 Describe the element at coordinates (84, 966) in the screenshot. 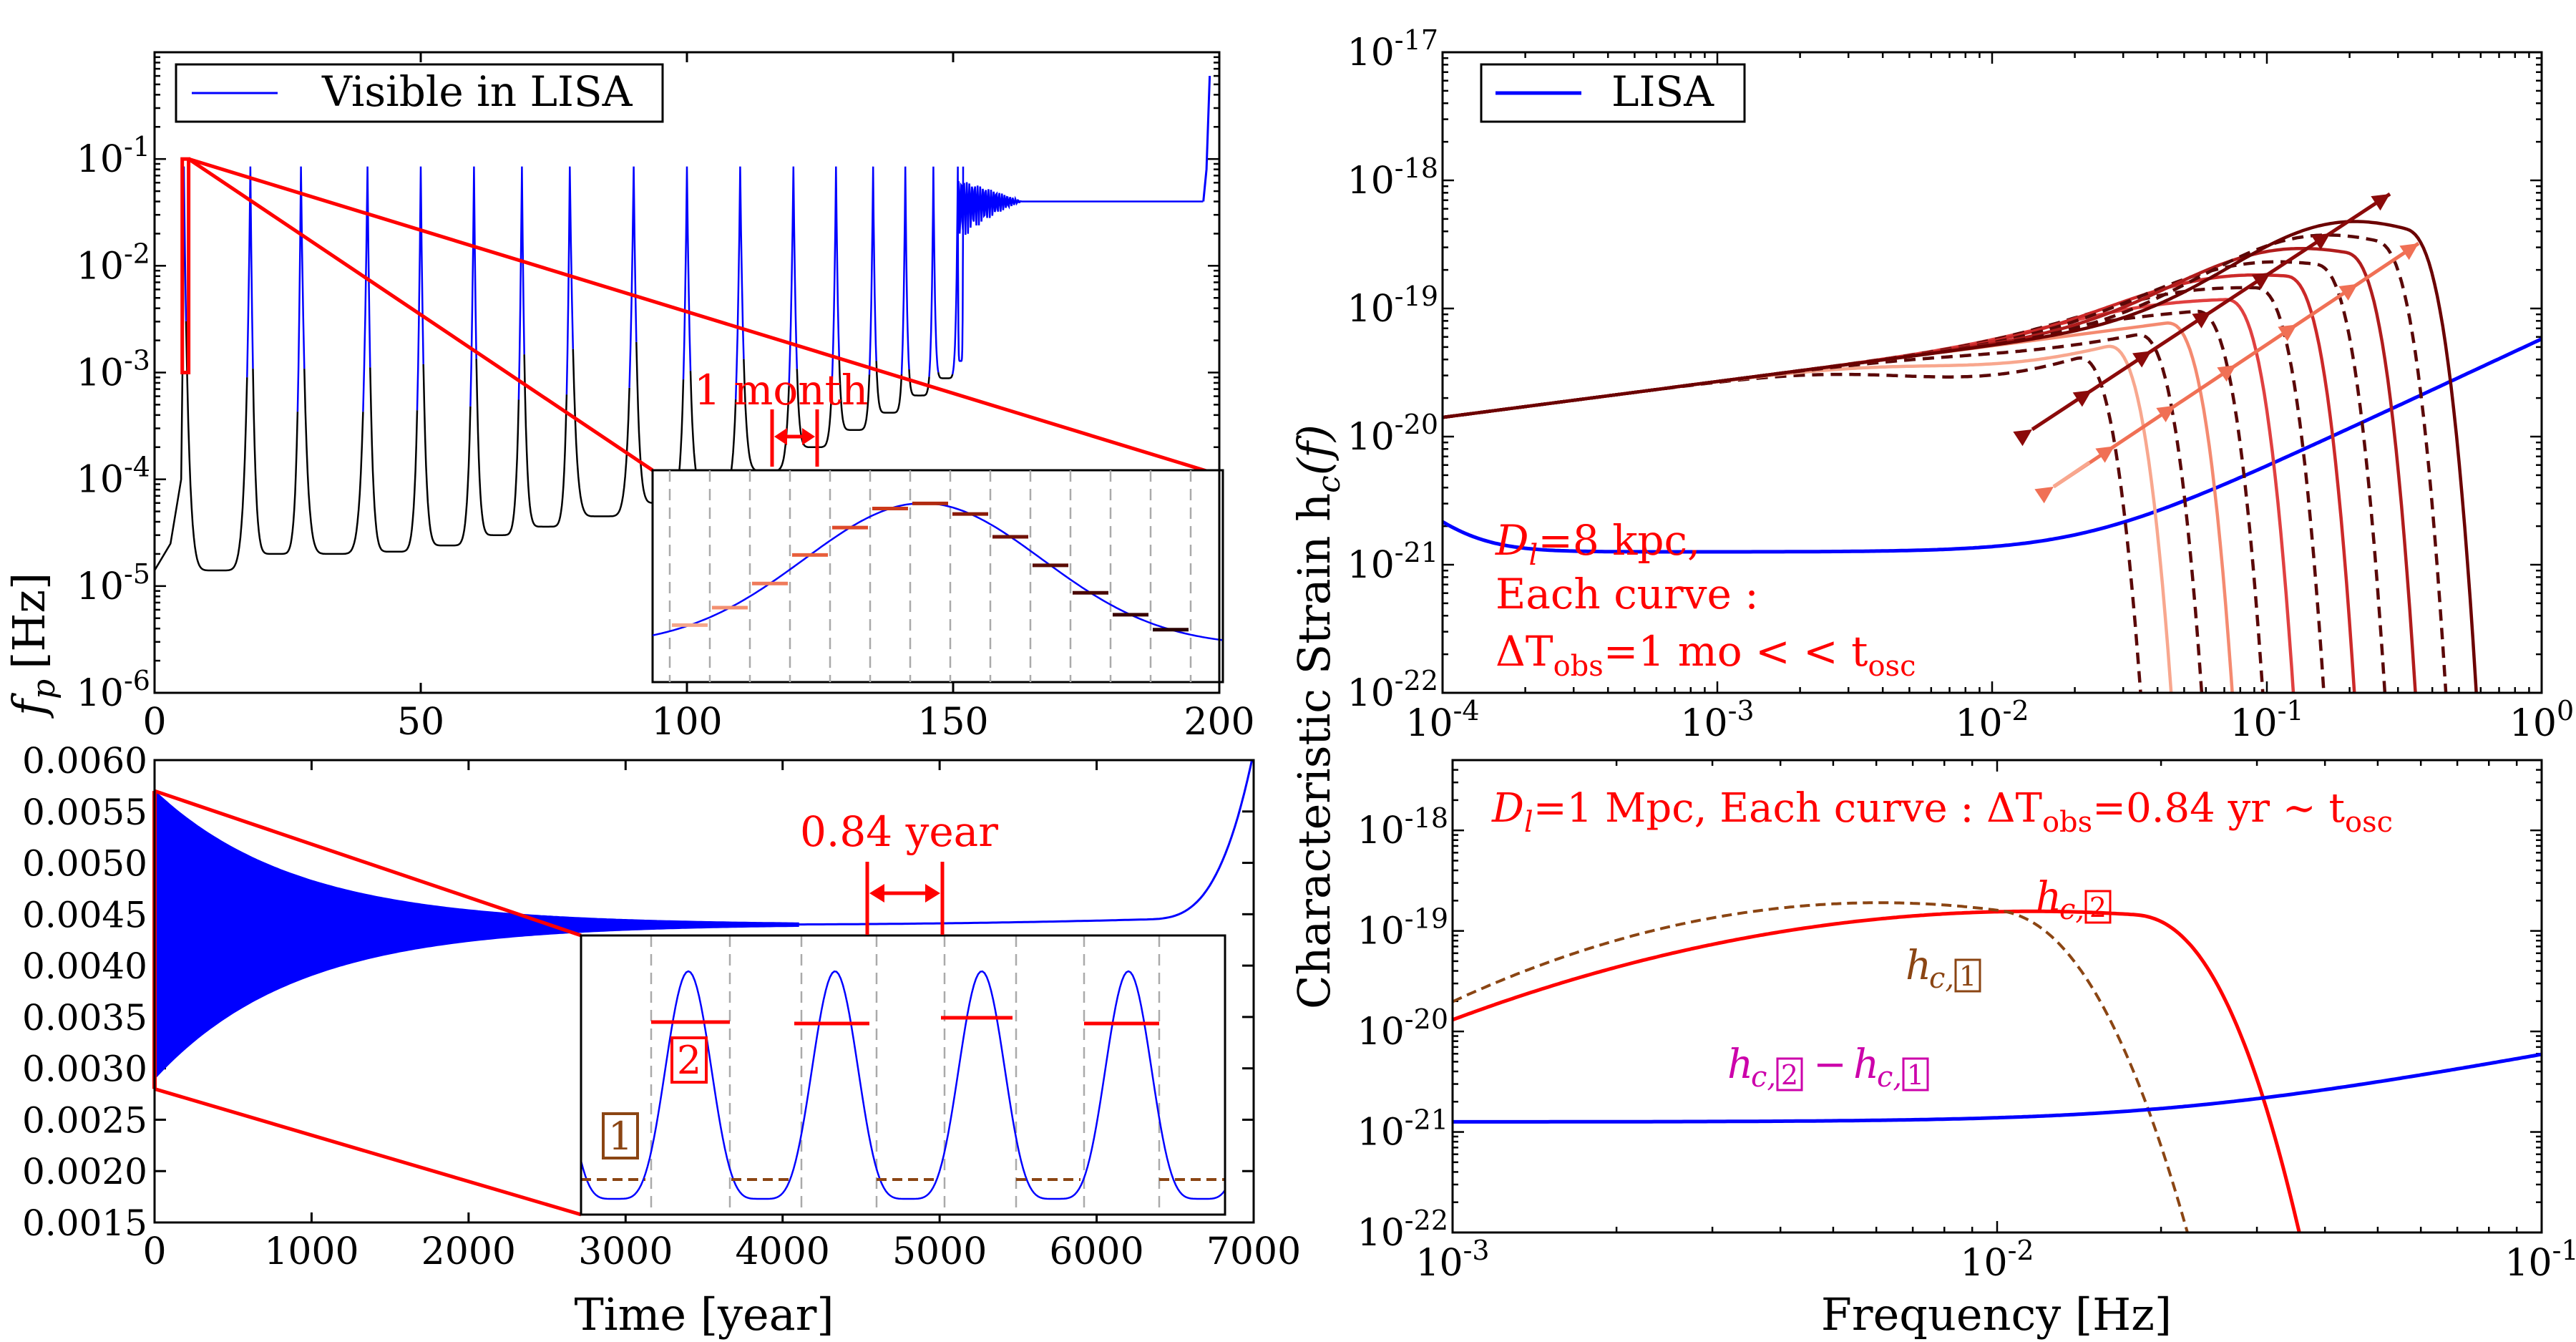

I see `bl-ytick-label: 0.0040` at that location.